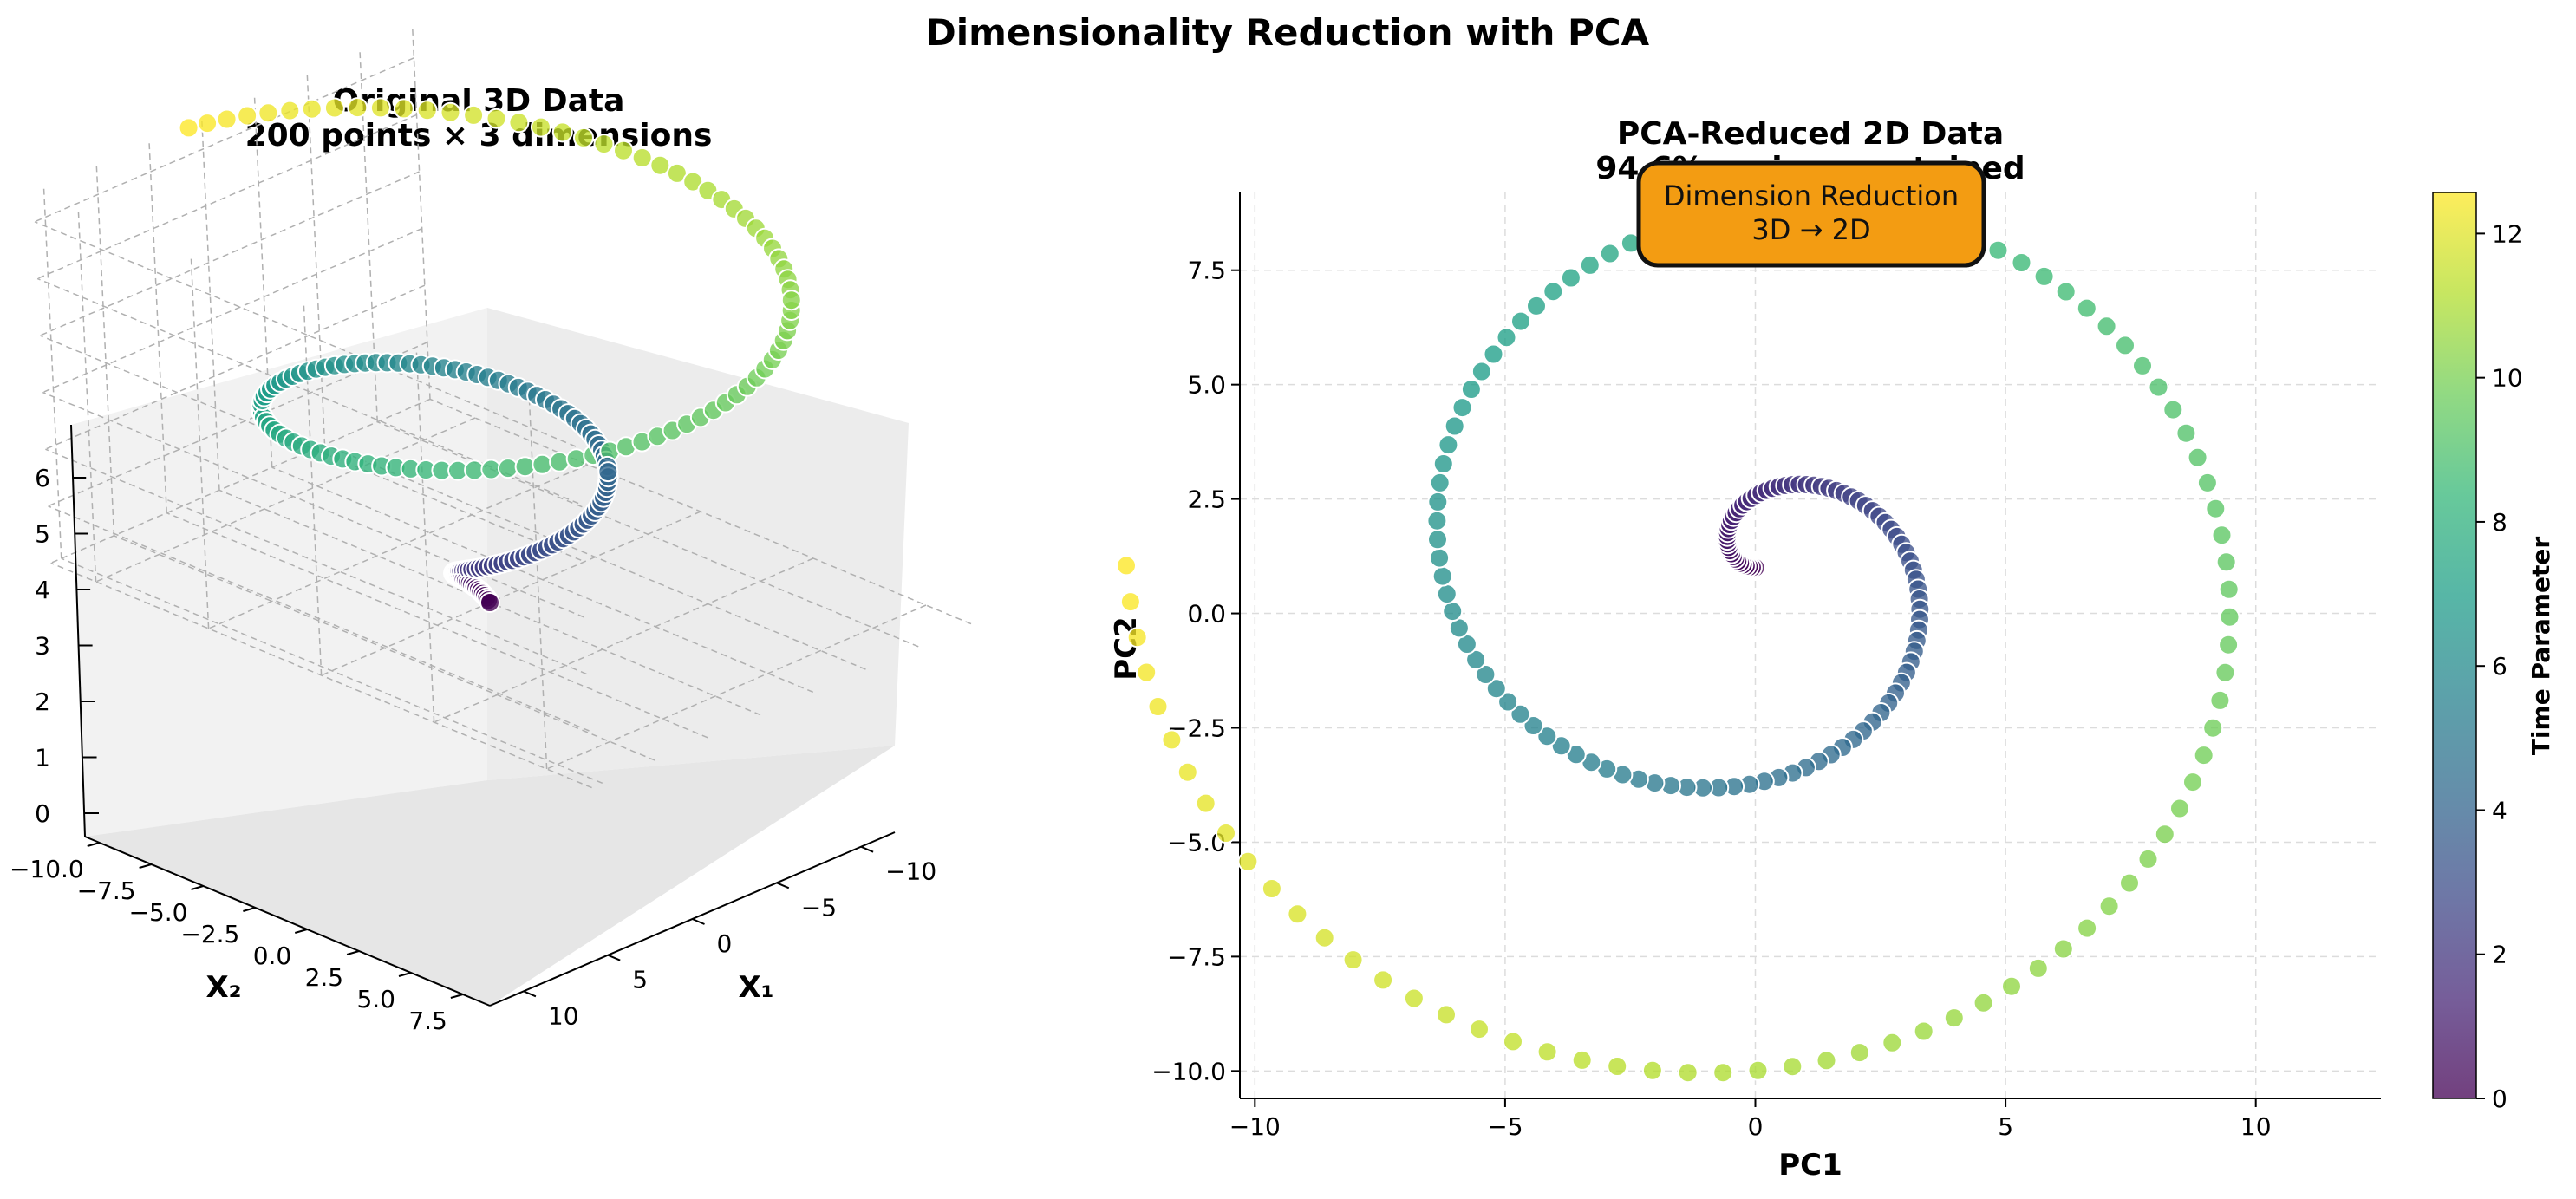 The height and width of the screenshot is (1199, 2576). Describe the element at coordinates (158, 912) in the screenshot. I see `y-tick-label: −5.0` at that location.